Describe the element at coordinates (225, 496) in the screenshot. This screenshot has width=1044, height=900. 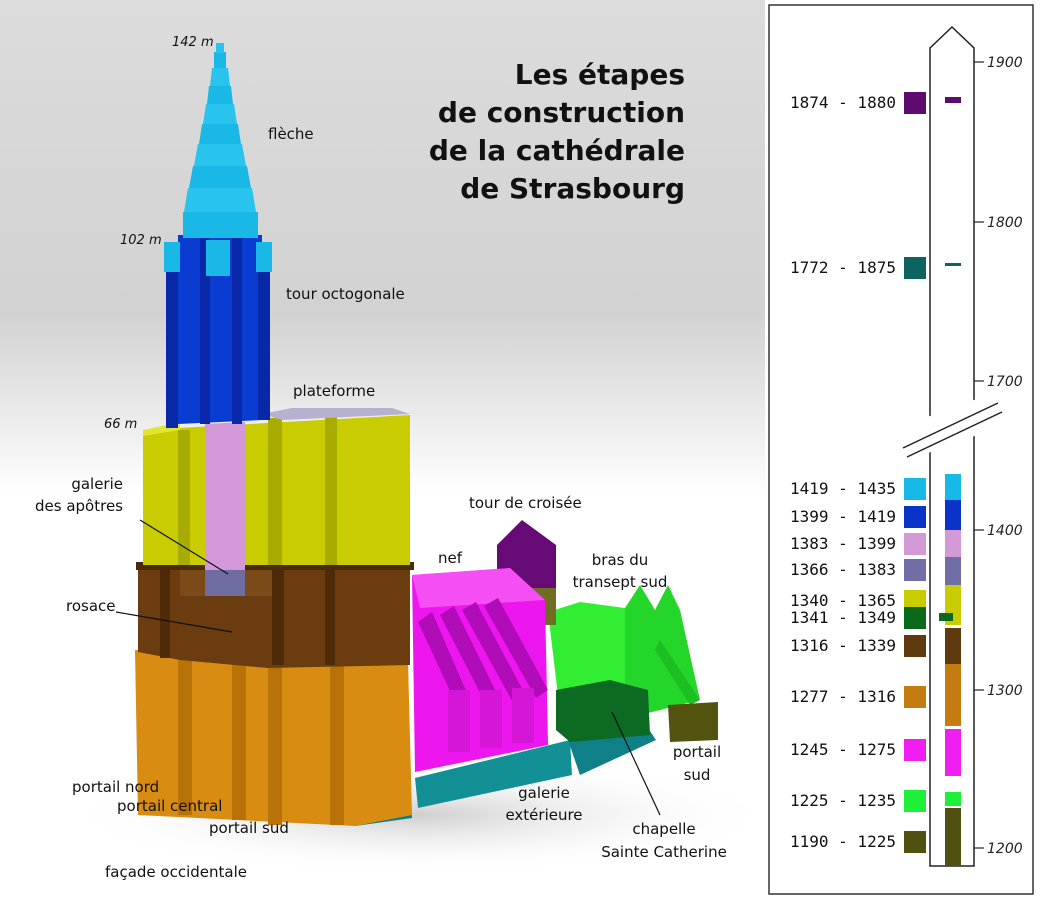
I see `tower-rose-section` at that location.